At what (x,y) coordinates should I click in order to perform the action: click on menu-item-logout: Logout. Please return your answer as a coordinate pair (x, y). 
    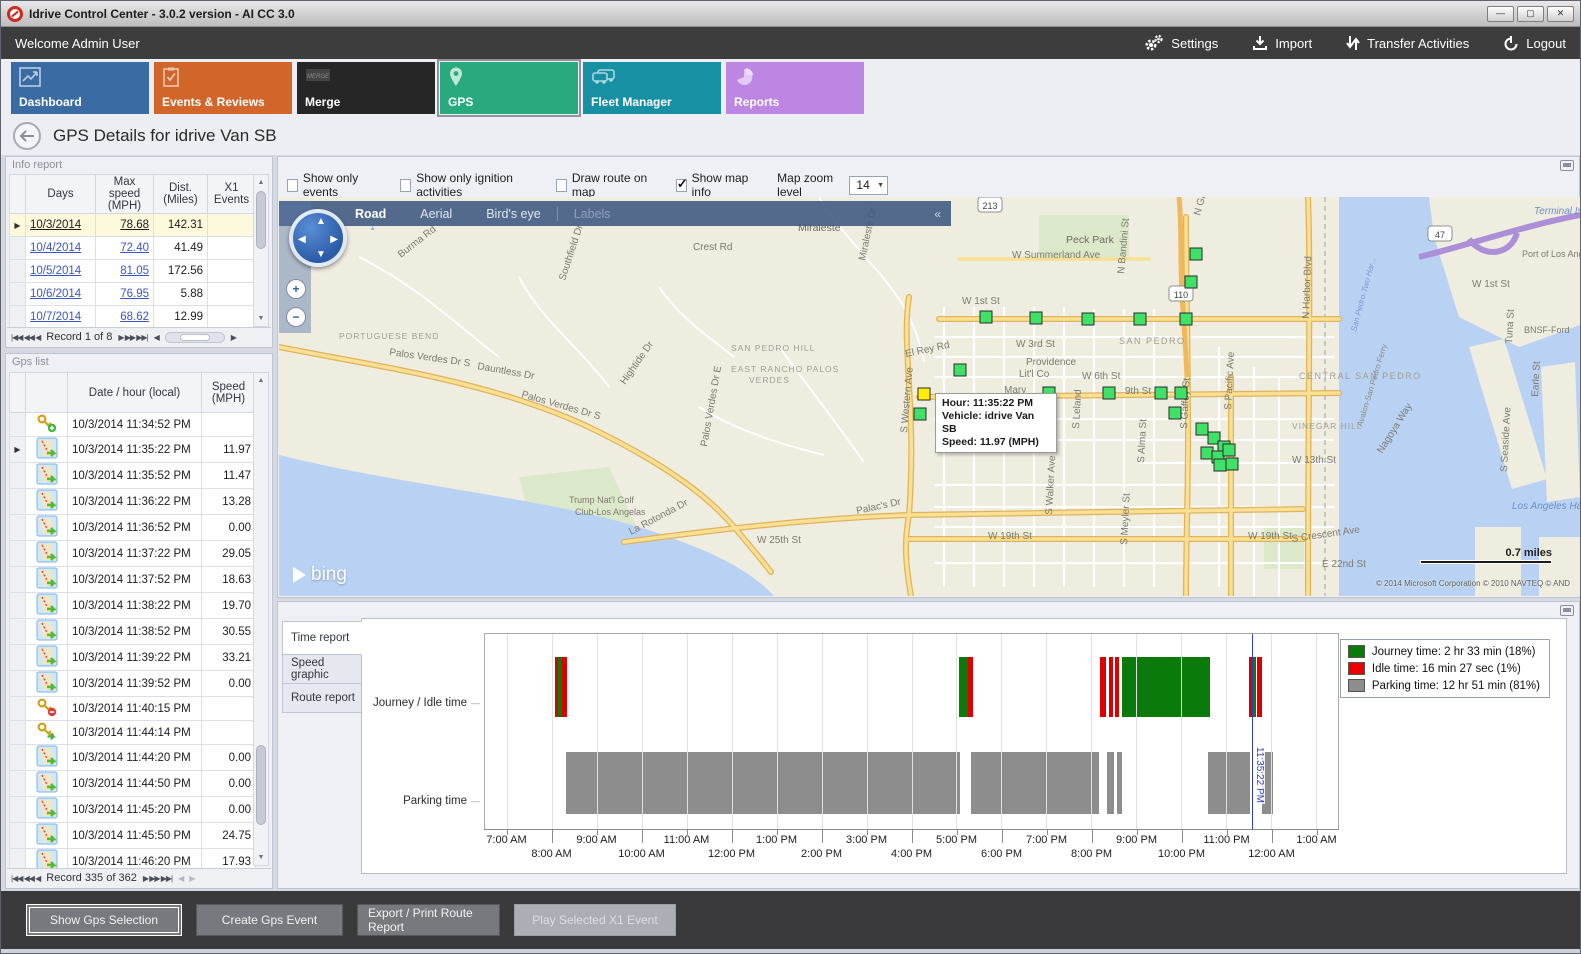
    Looking at the image, I should click on (1534, 43).